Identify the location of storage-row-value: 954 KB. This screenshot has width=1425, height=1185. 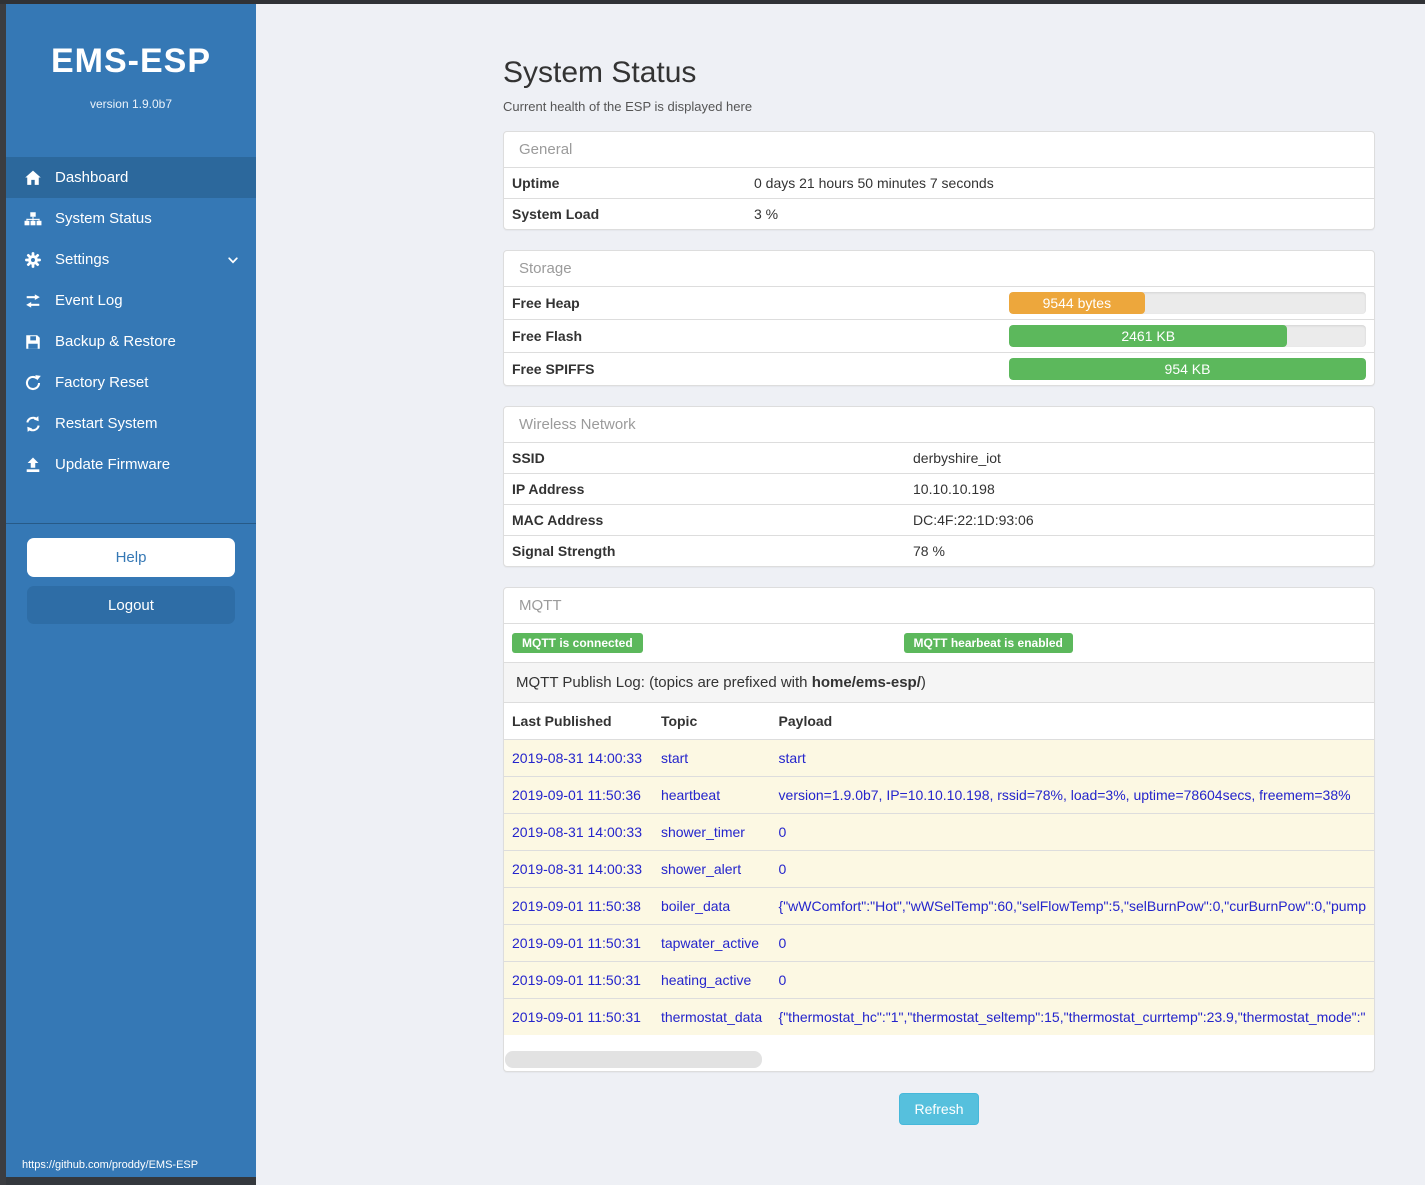
(1187, 368).